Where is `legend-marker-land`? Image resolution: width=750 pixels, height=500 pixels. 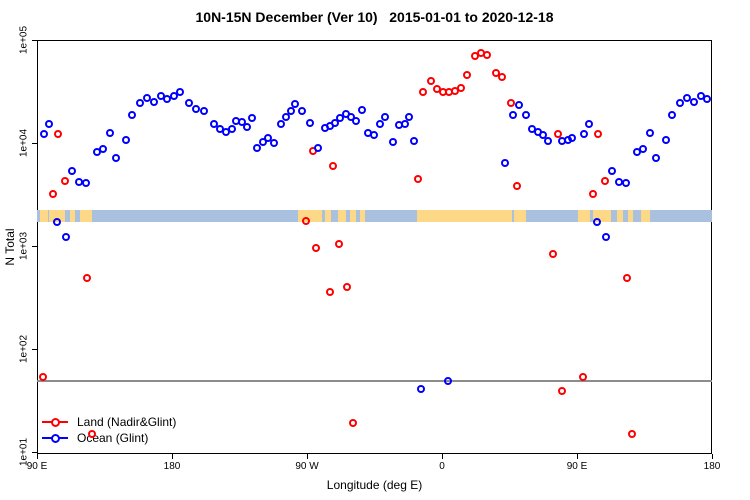
legend-marker-land is located at coordinates (55, 422).